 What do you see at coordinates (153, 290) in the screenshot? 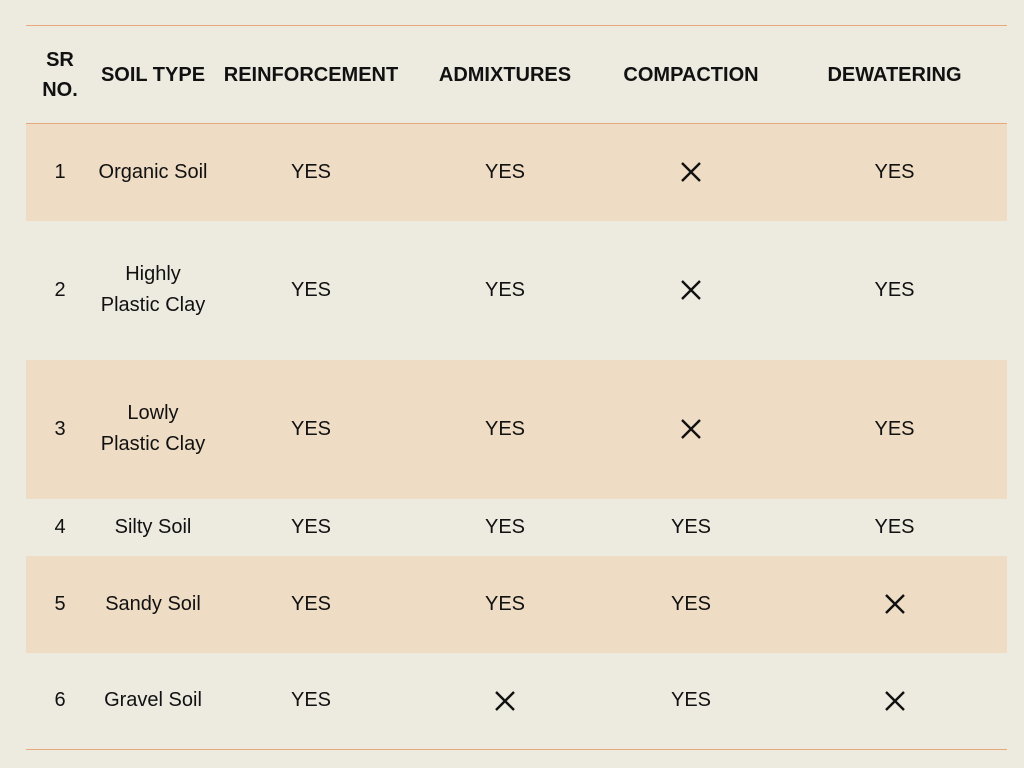
I see `cell-soil-type: Highly Plastic Clay` at bounding box center [153, 290].